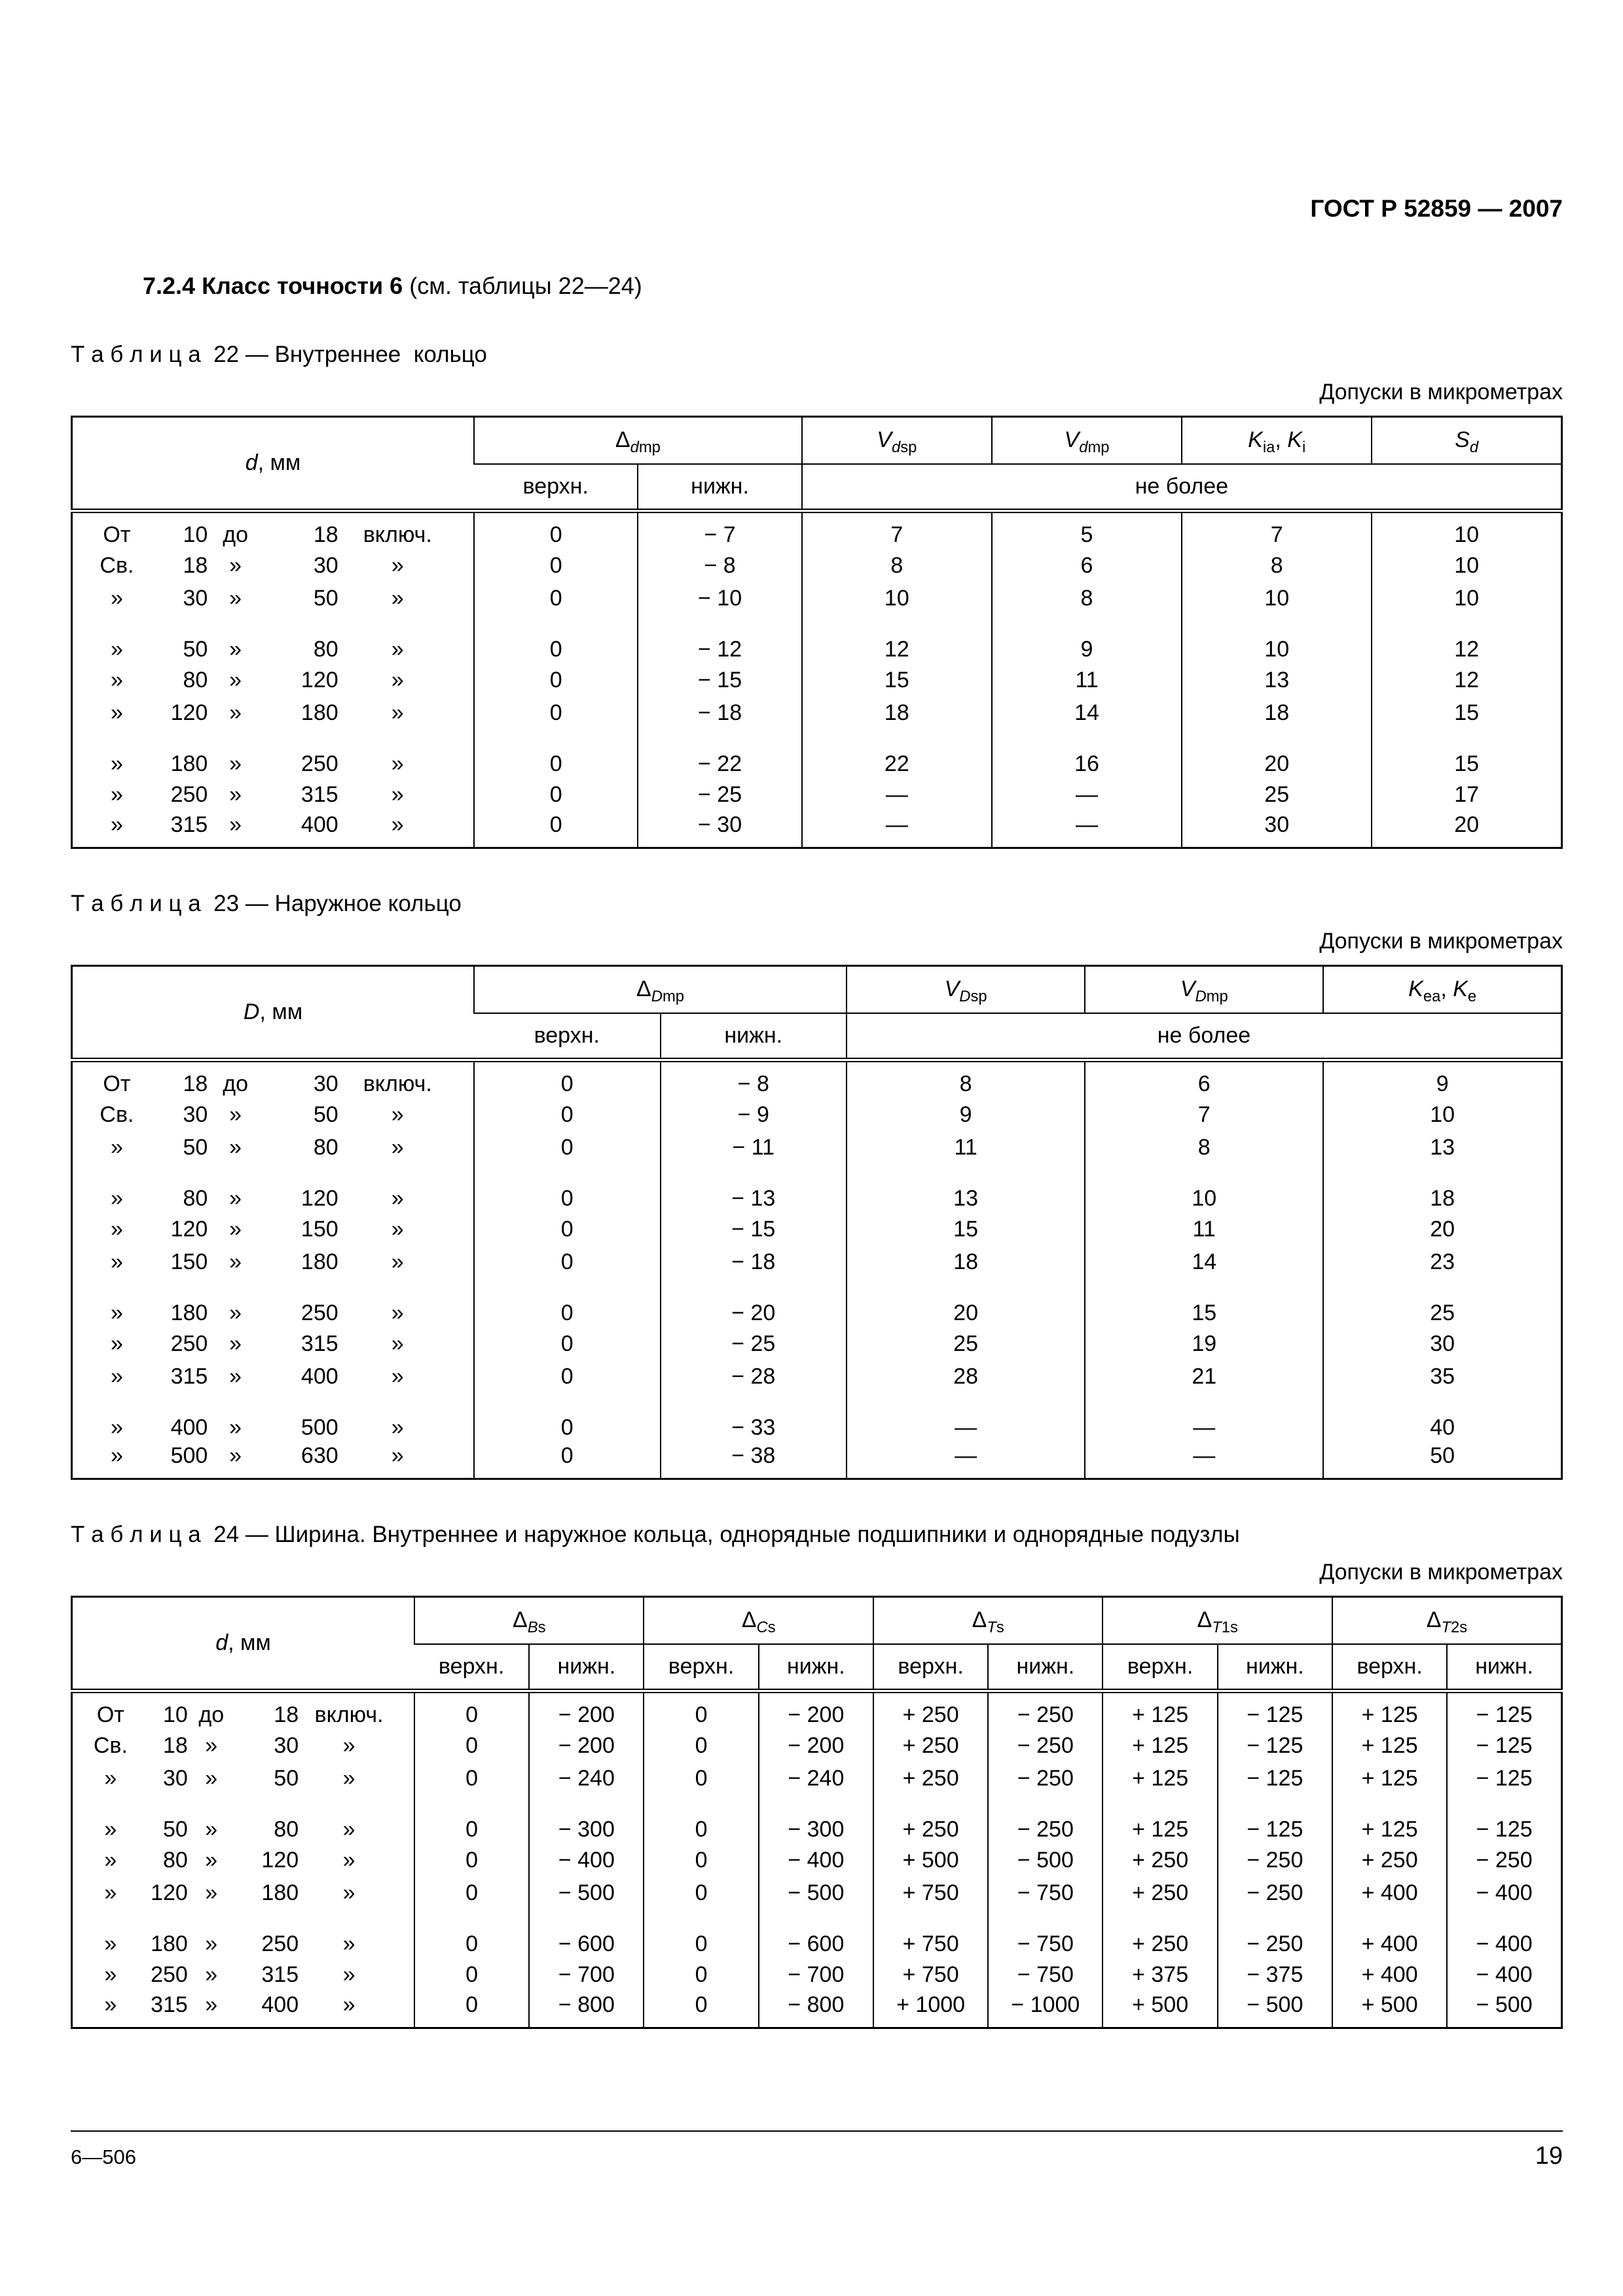  What do you see at coordinates (472, 1668) in the screenshot?
I see `column-header-cell: верхн.` at bounding box center [472, 1668].